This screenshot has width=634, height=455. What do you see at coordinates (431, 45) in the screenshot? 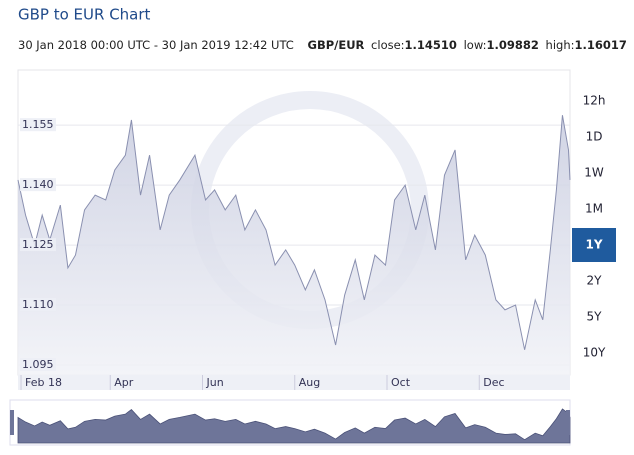
I see `close: 1.14510` at bounding box center [431, 45].